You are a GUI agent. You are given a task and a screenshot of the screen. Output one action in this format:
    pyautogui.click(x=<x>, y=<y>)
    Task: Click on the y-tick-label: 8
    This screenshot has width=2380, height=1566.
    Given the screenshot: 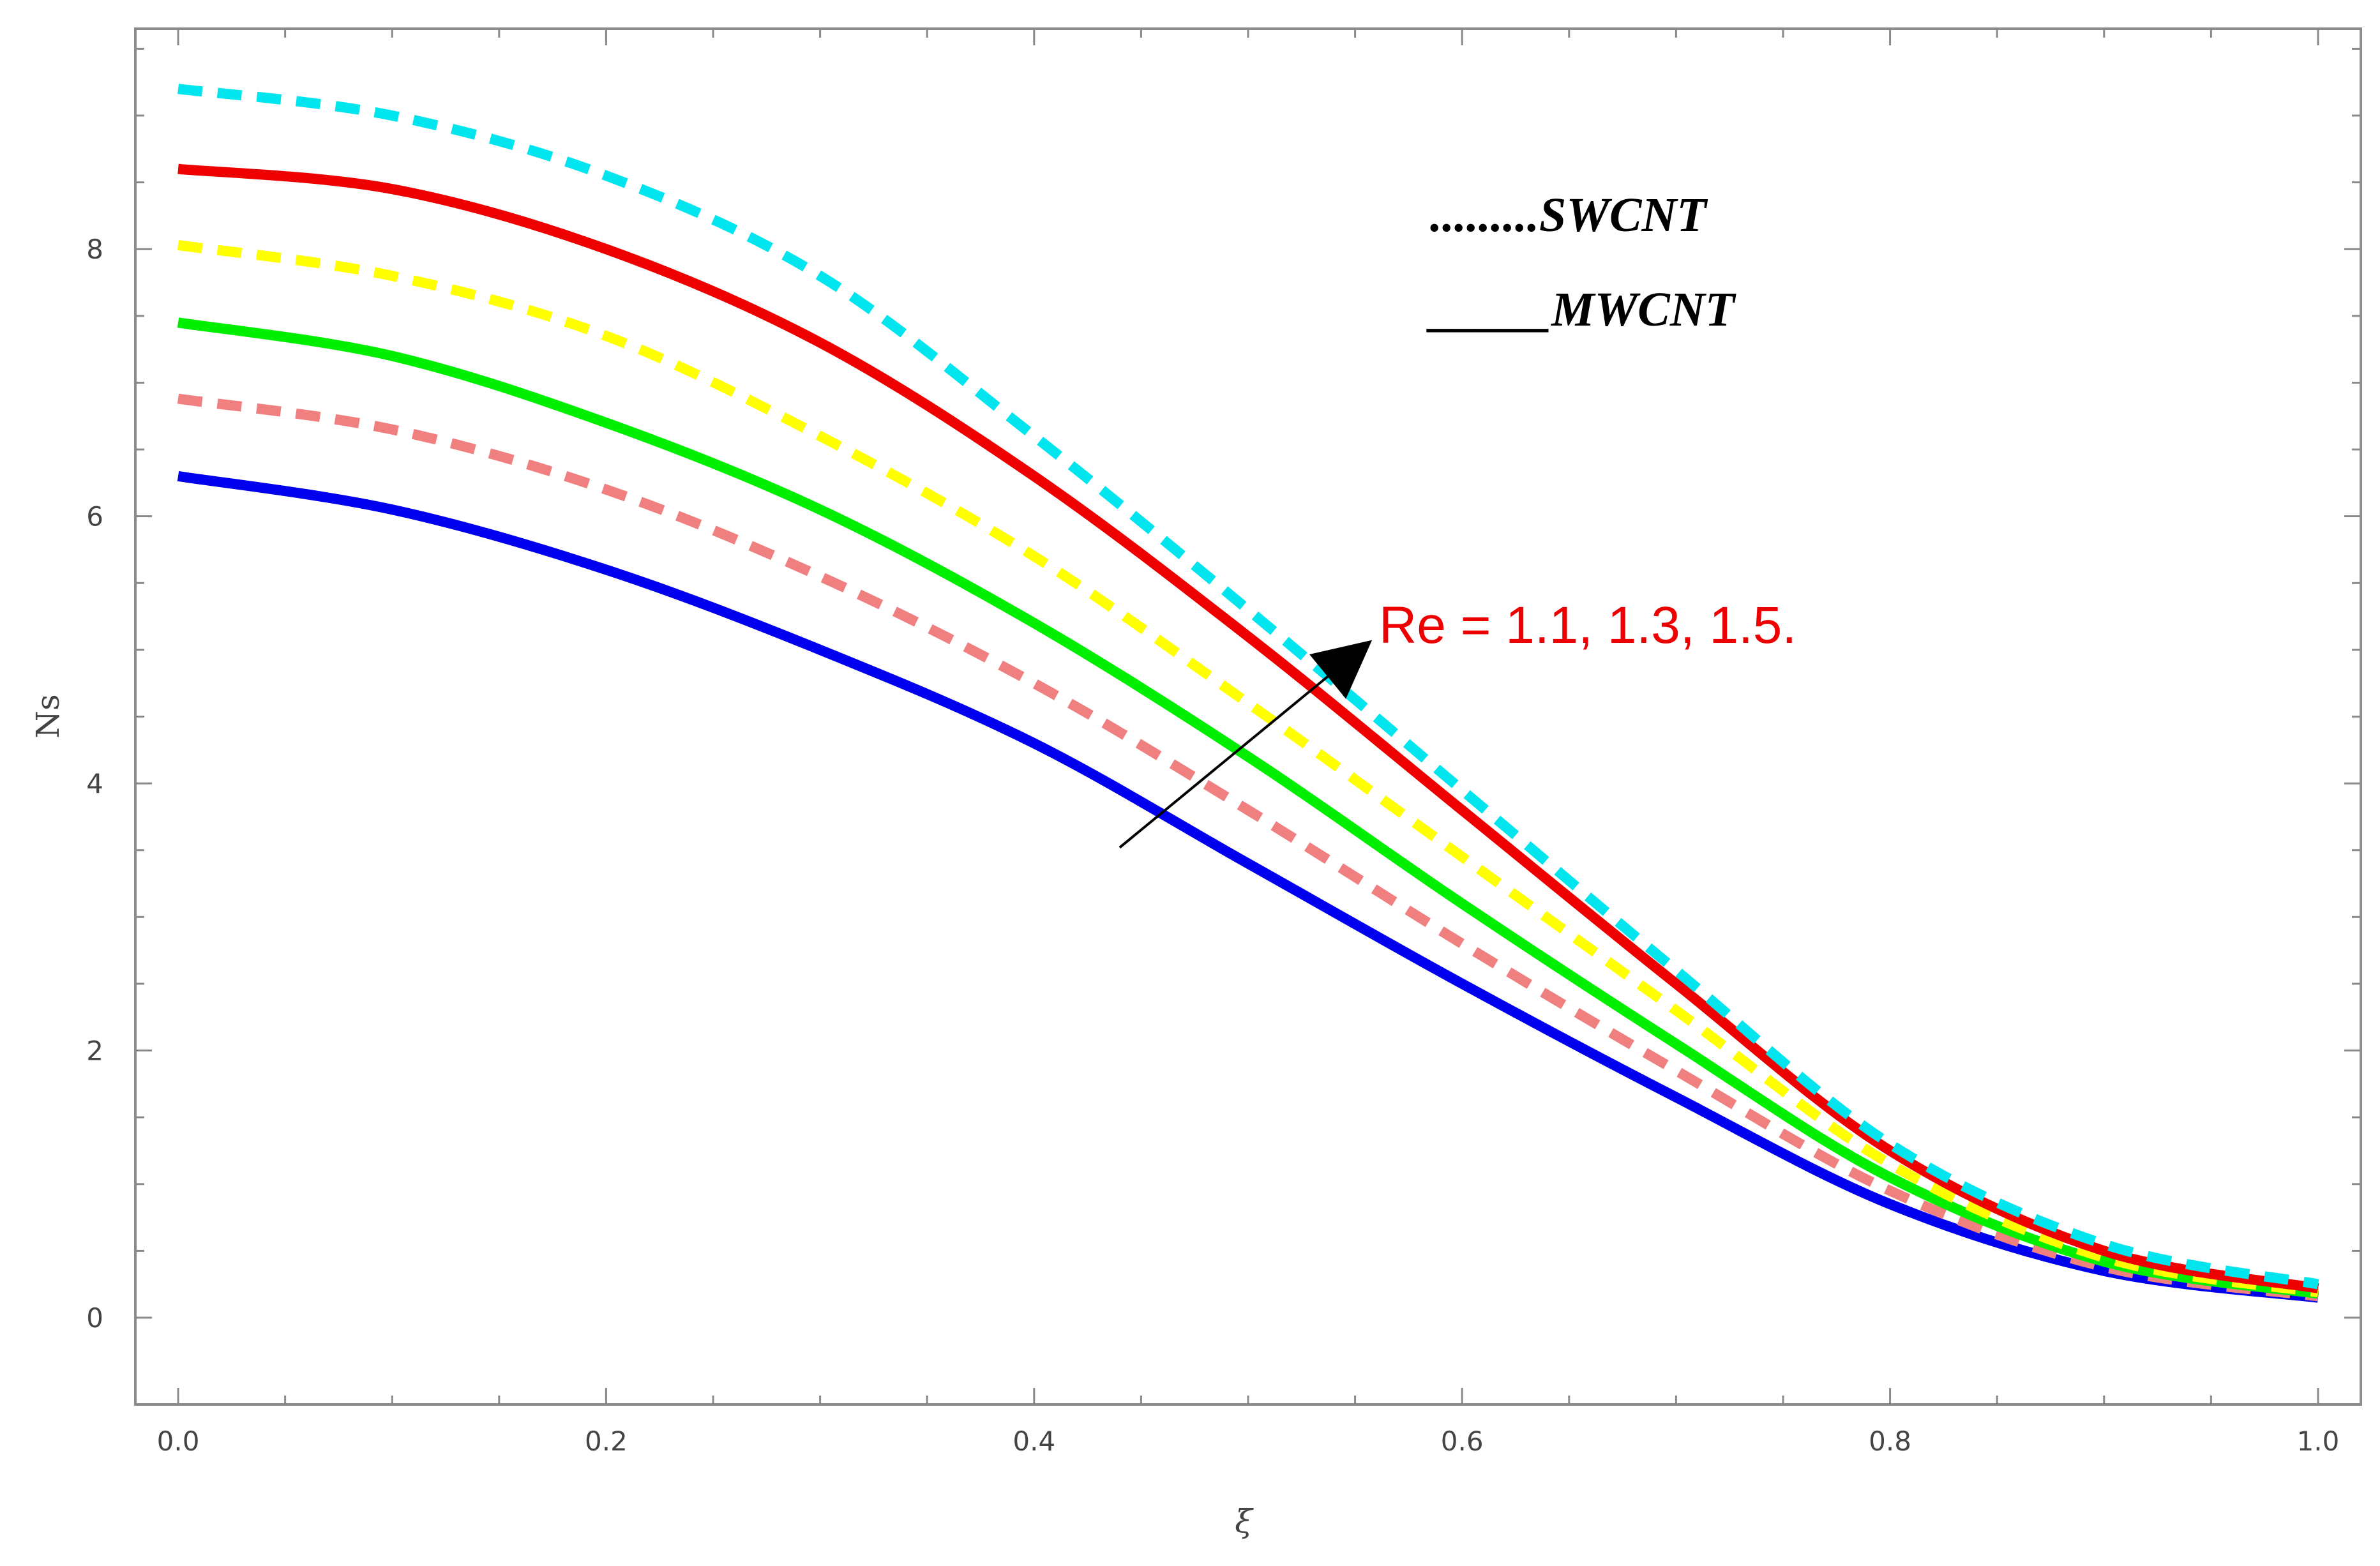 What is the action you would take?
    pyautogui.click(x=94, y=249)
    